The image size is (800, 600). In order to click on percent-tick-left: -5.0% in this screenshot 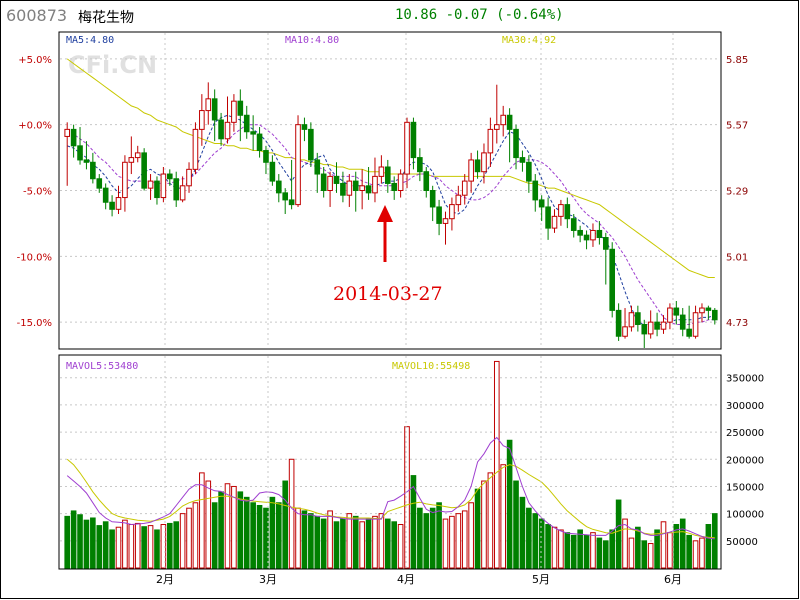, I will do `click(37, 192)`.